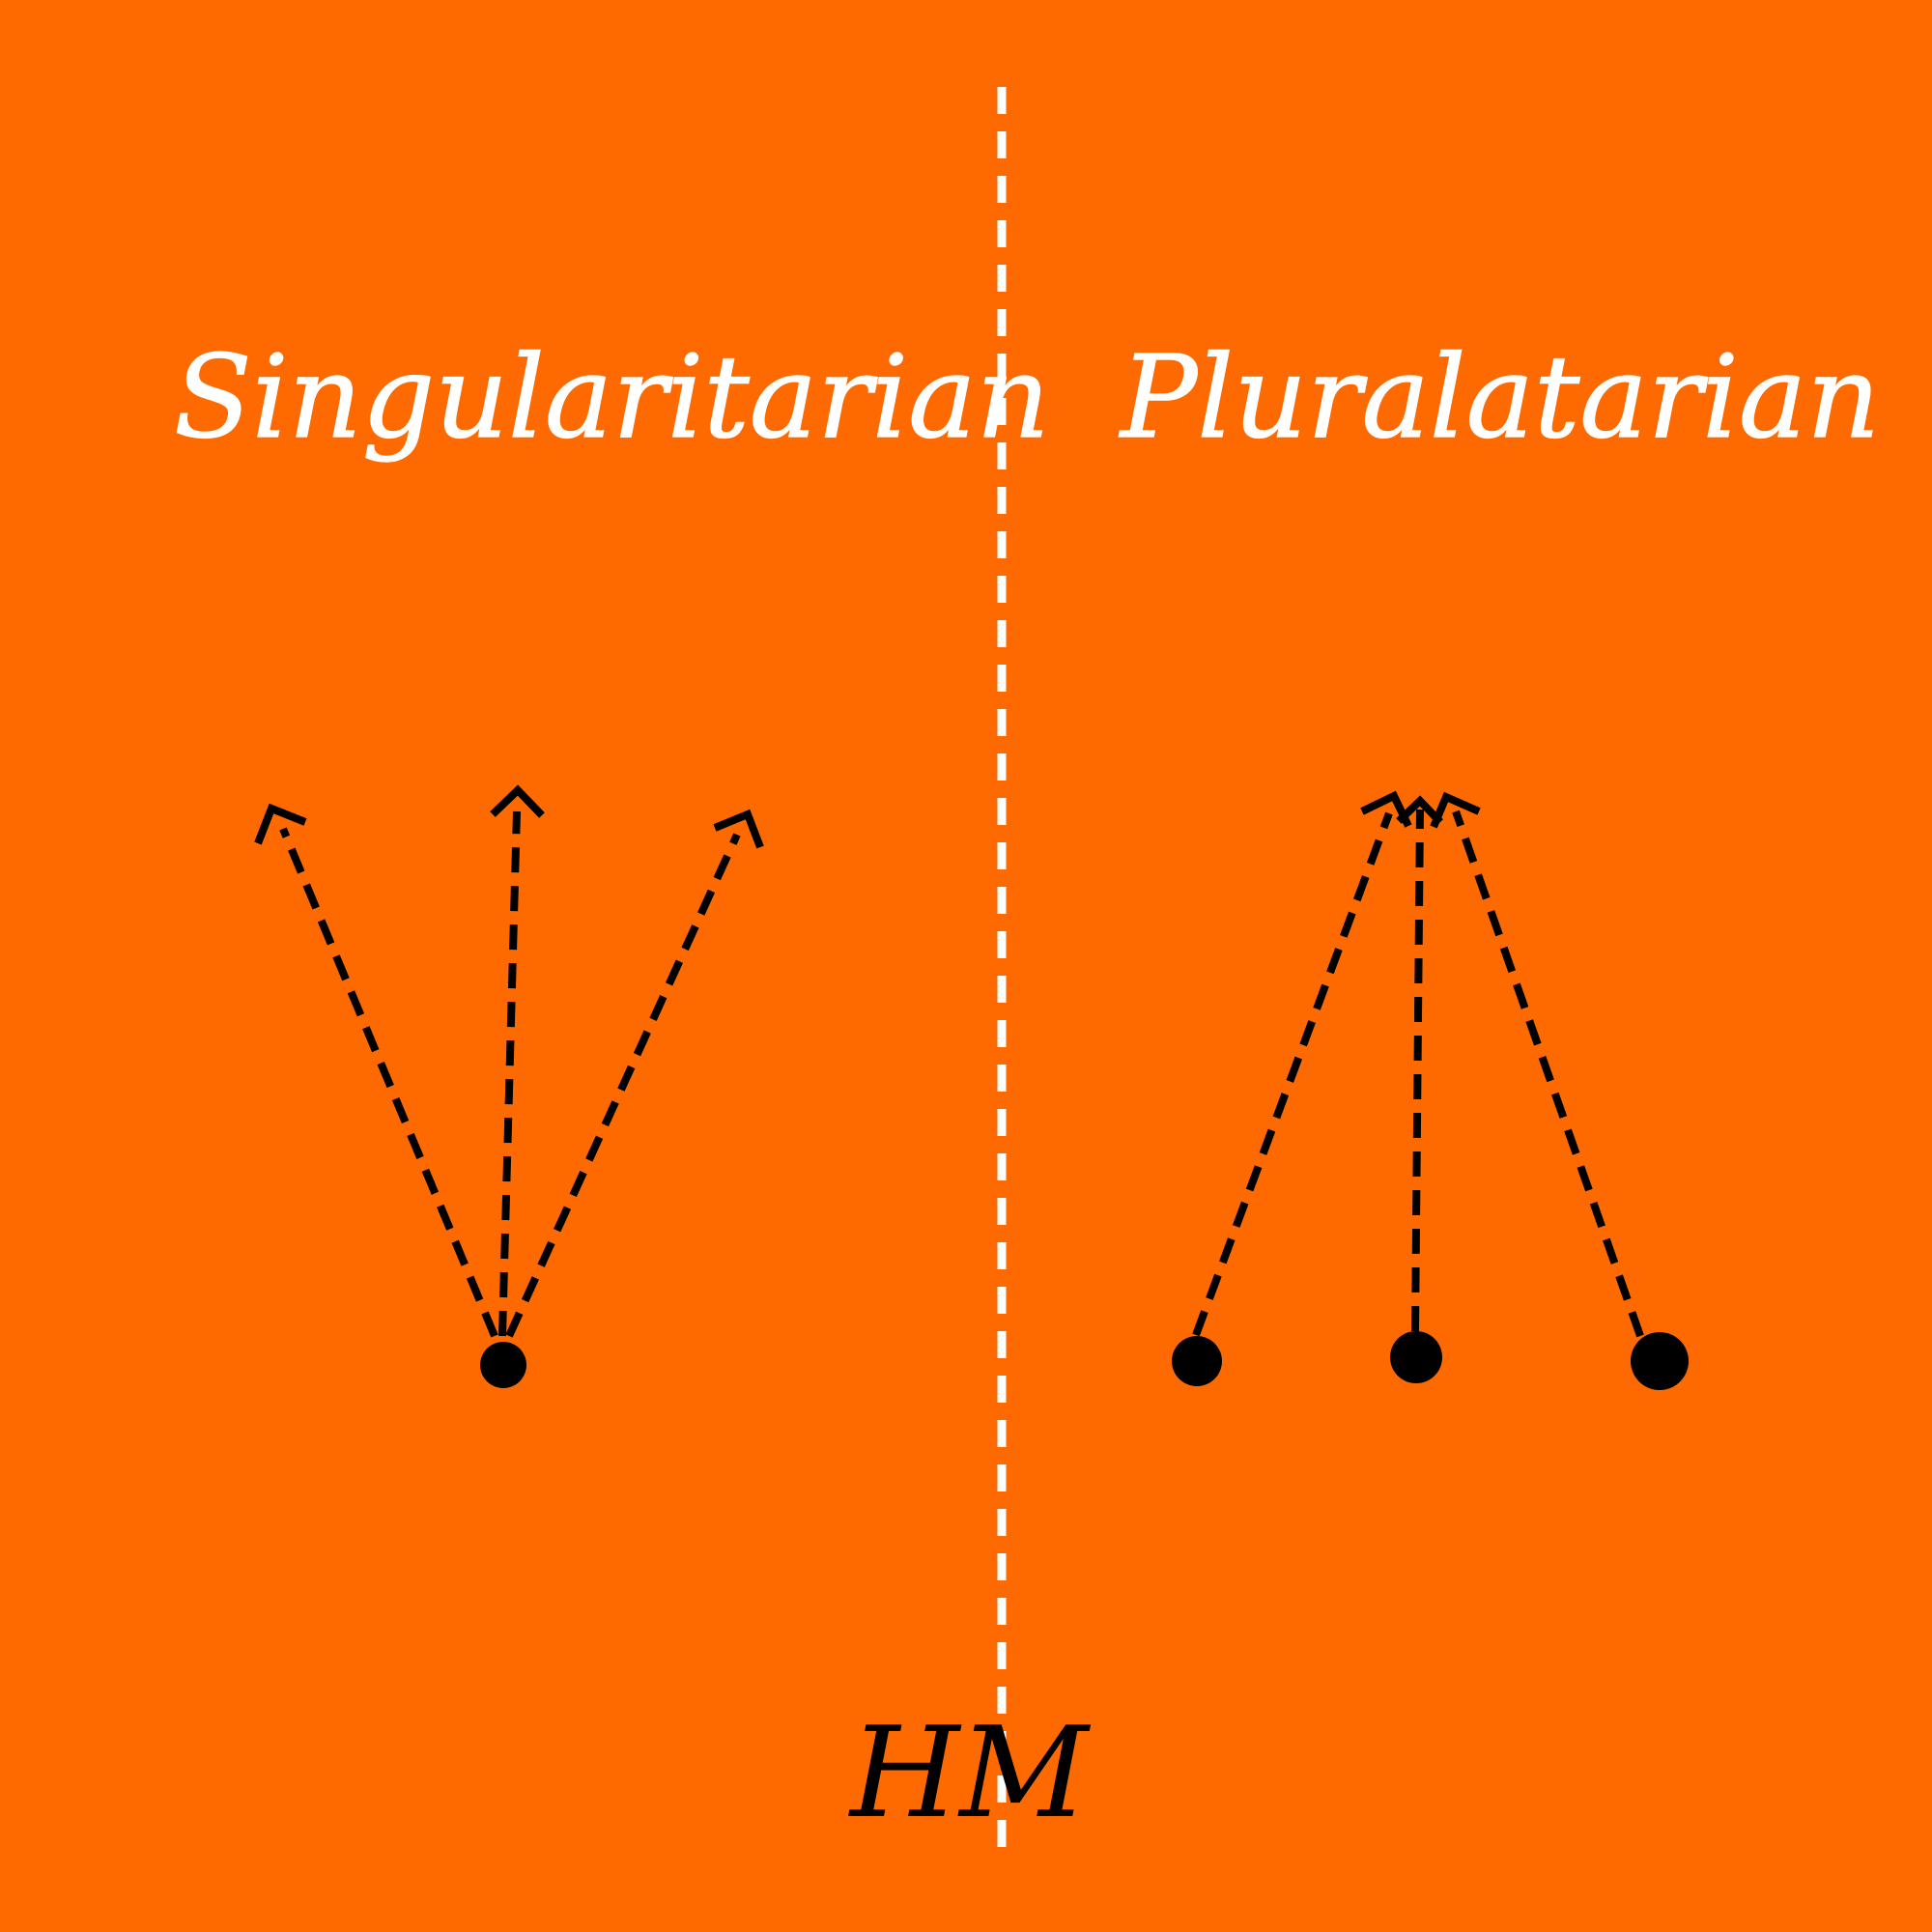 The height and width of the screenshot is (1932, 1932). I want to click on right-arrow-center, so click(1419, 1063).